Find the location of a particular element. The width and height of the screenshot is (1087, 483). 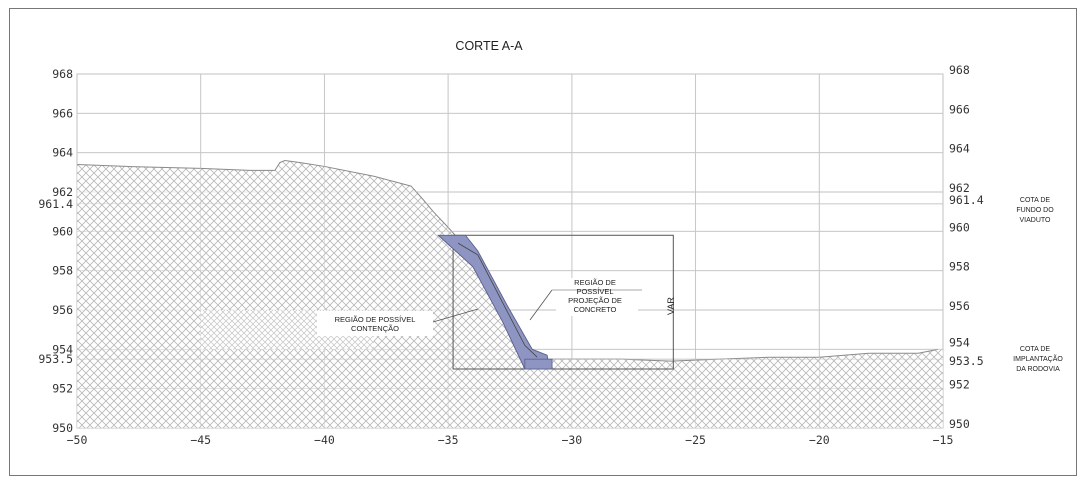

y-tick-label-right: 961.4 is located at coordinates (966, 200).